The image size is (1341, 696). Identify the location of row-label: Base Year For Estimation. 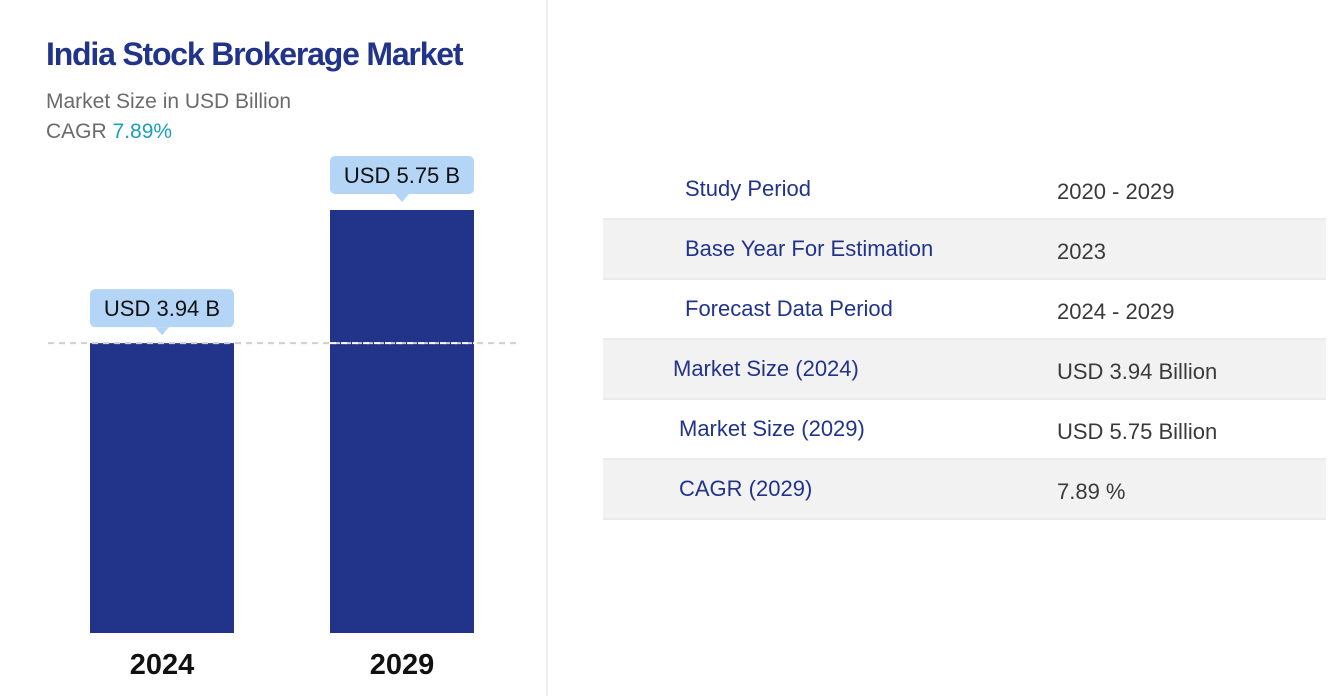
(809, 248).